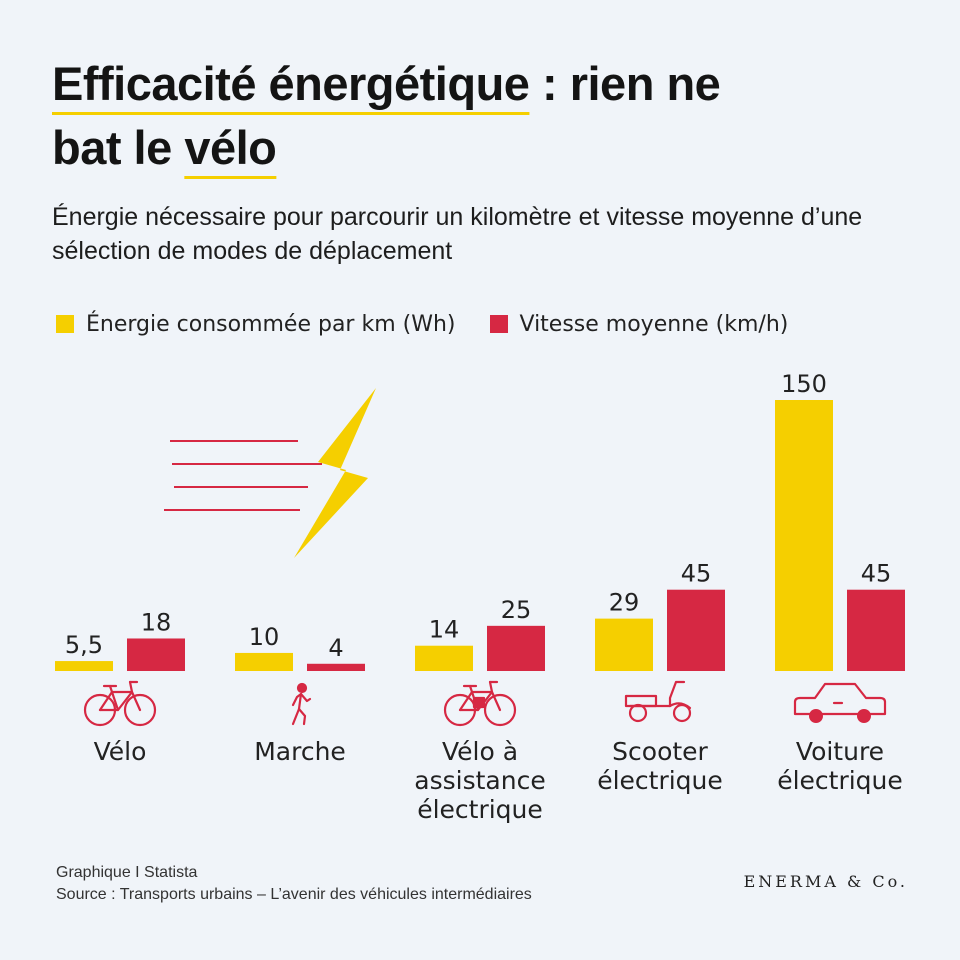 This screenshot has height=960, width=960. I want to click on legend-label-speed: Vitesse moyenne (km/h), so click(654, 324).